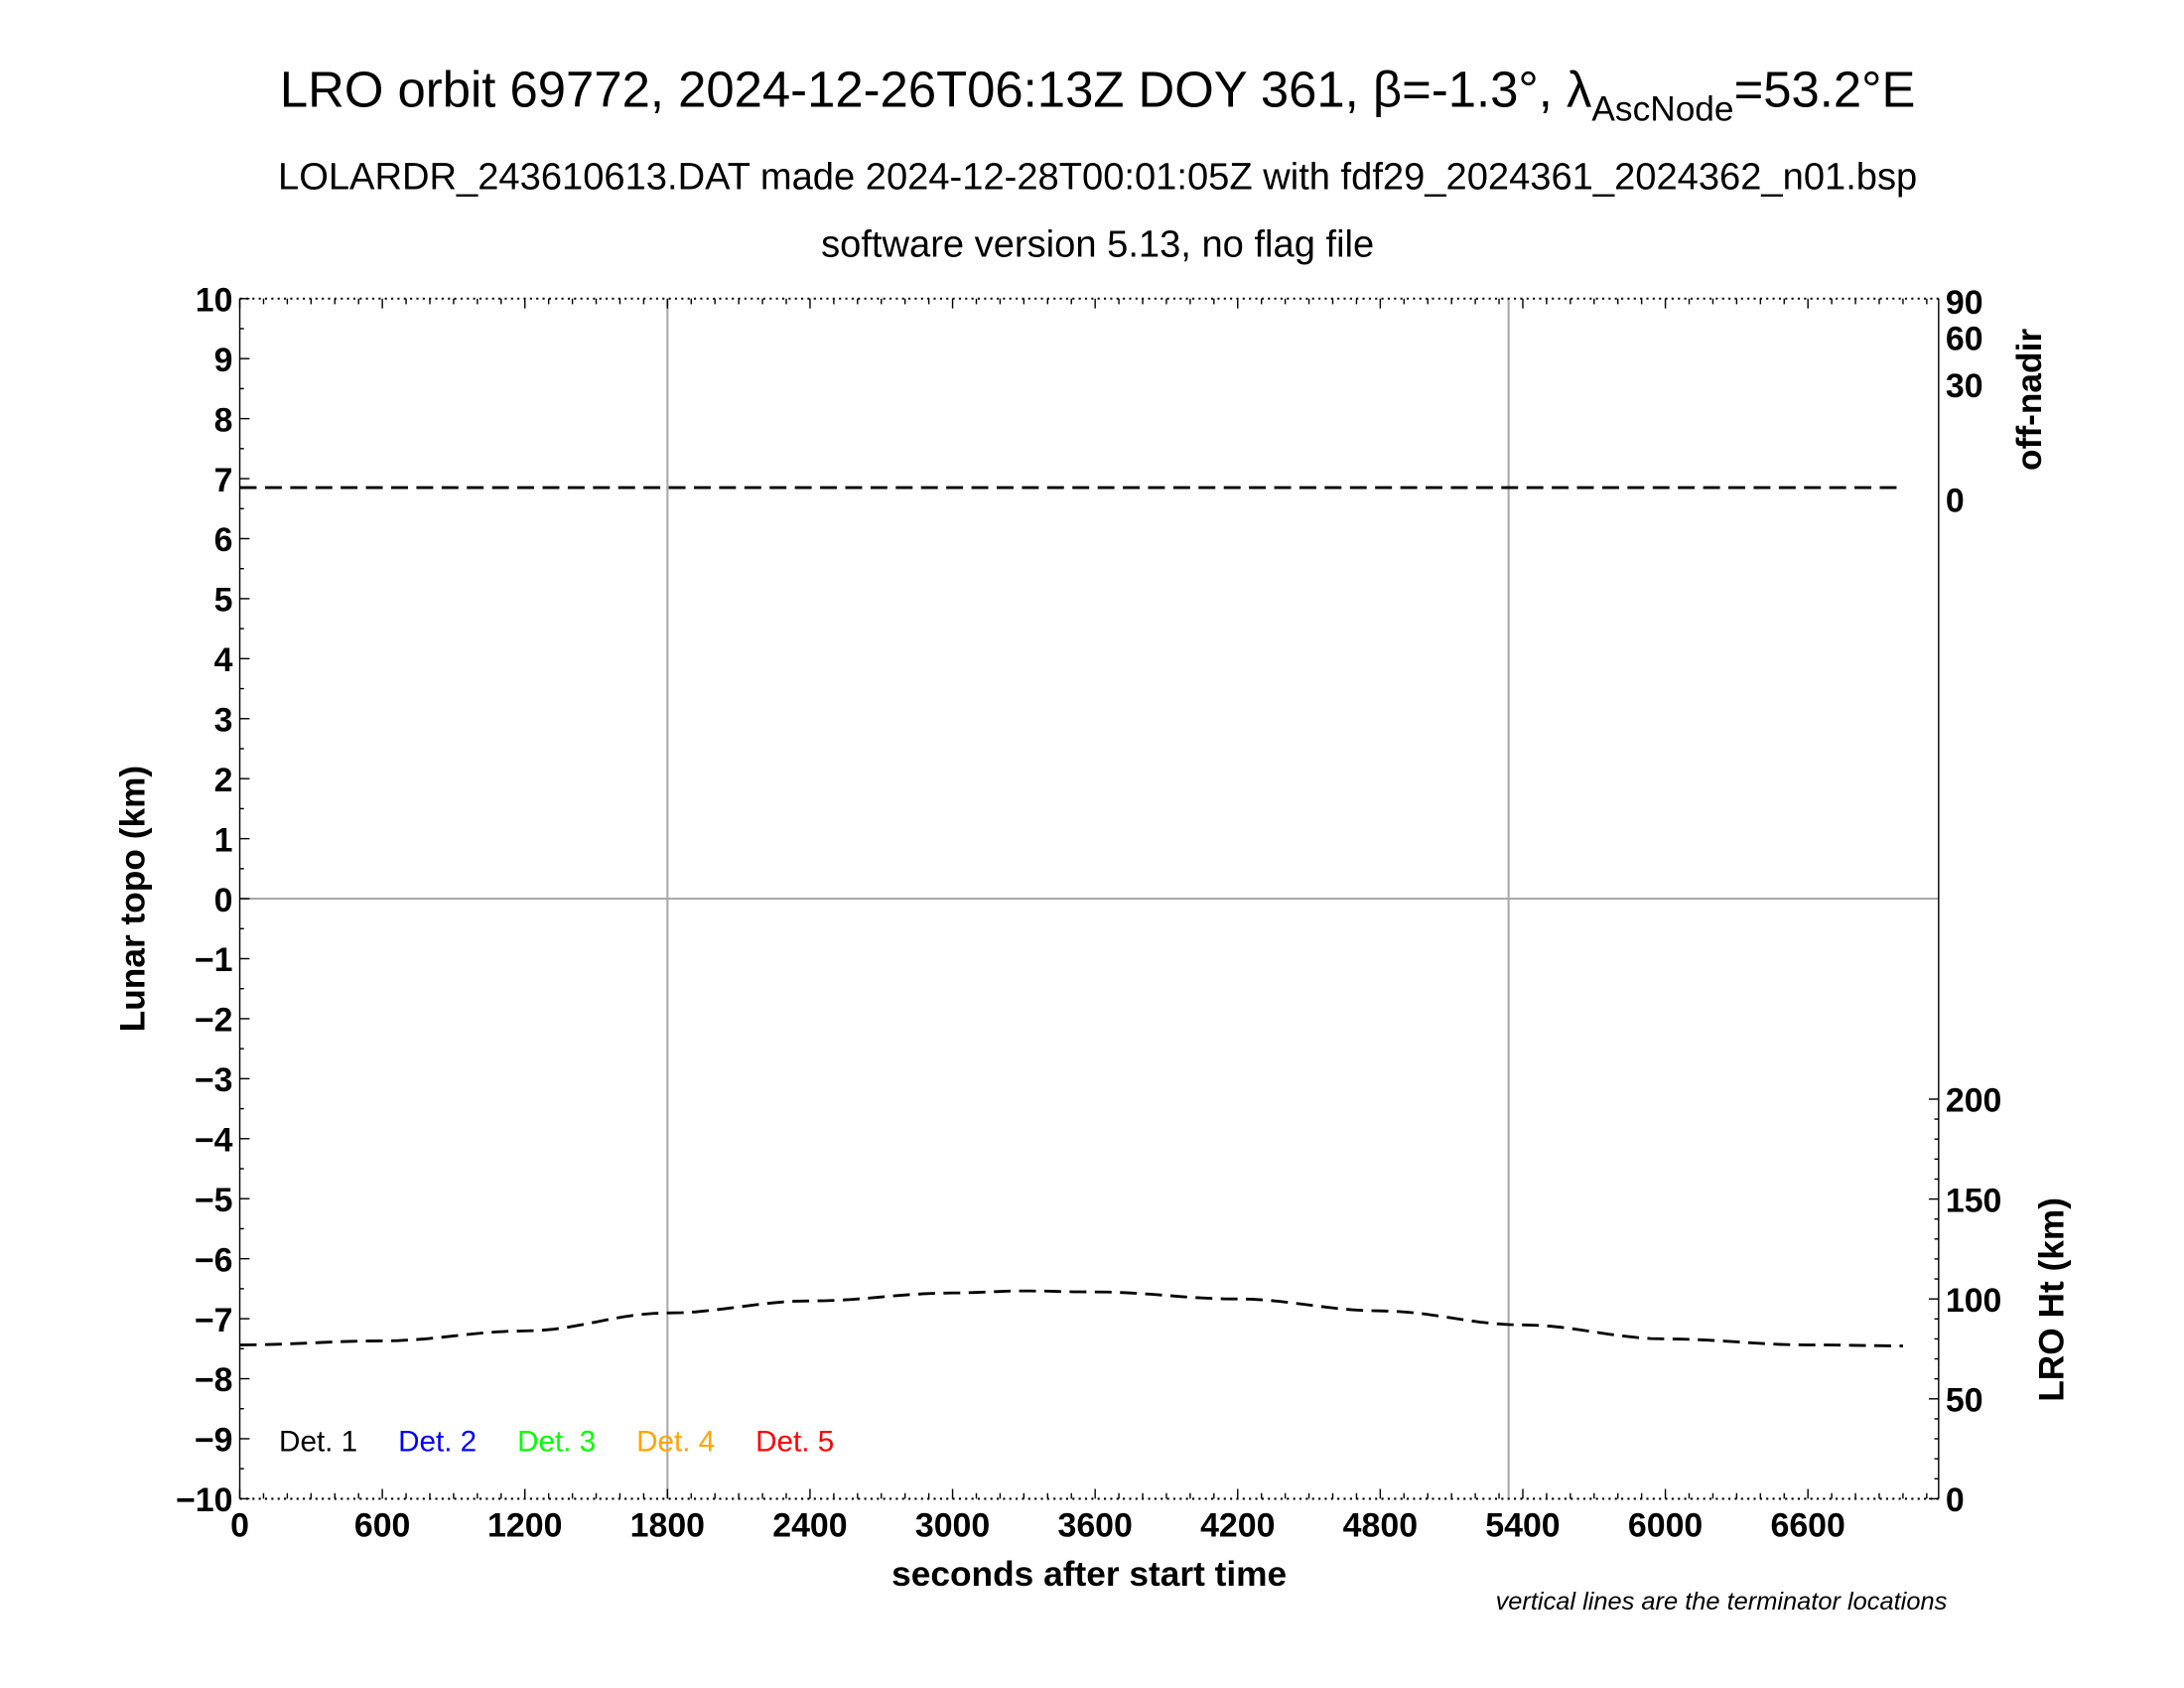  I want to click on y-tick-label: −3, so click(214, 1080).